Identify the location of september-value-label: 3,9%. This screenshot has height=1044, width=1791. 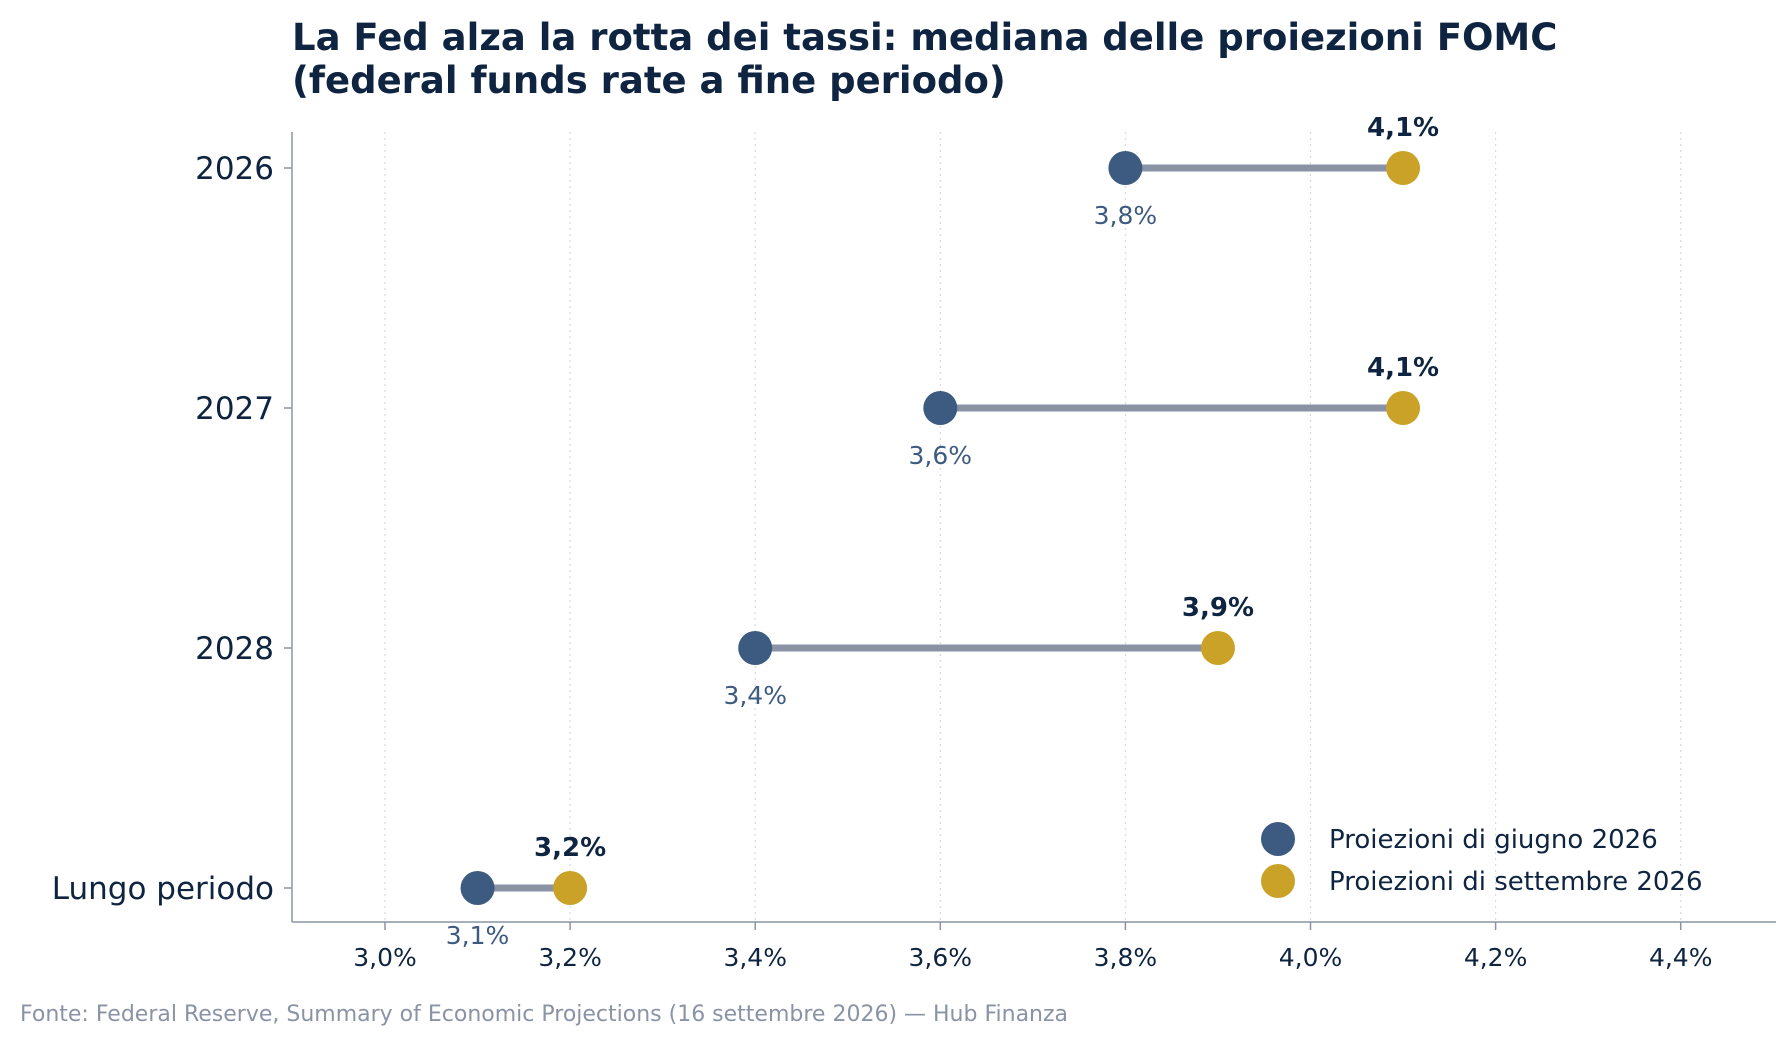
(1218, 608).